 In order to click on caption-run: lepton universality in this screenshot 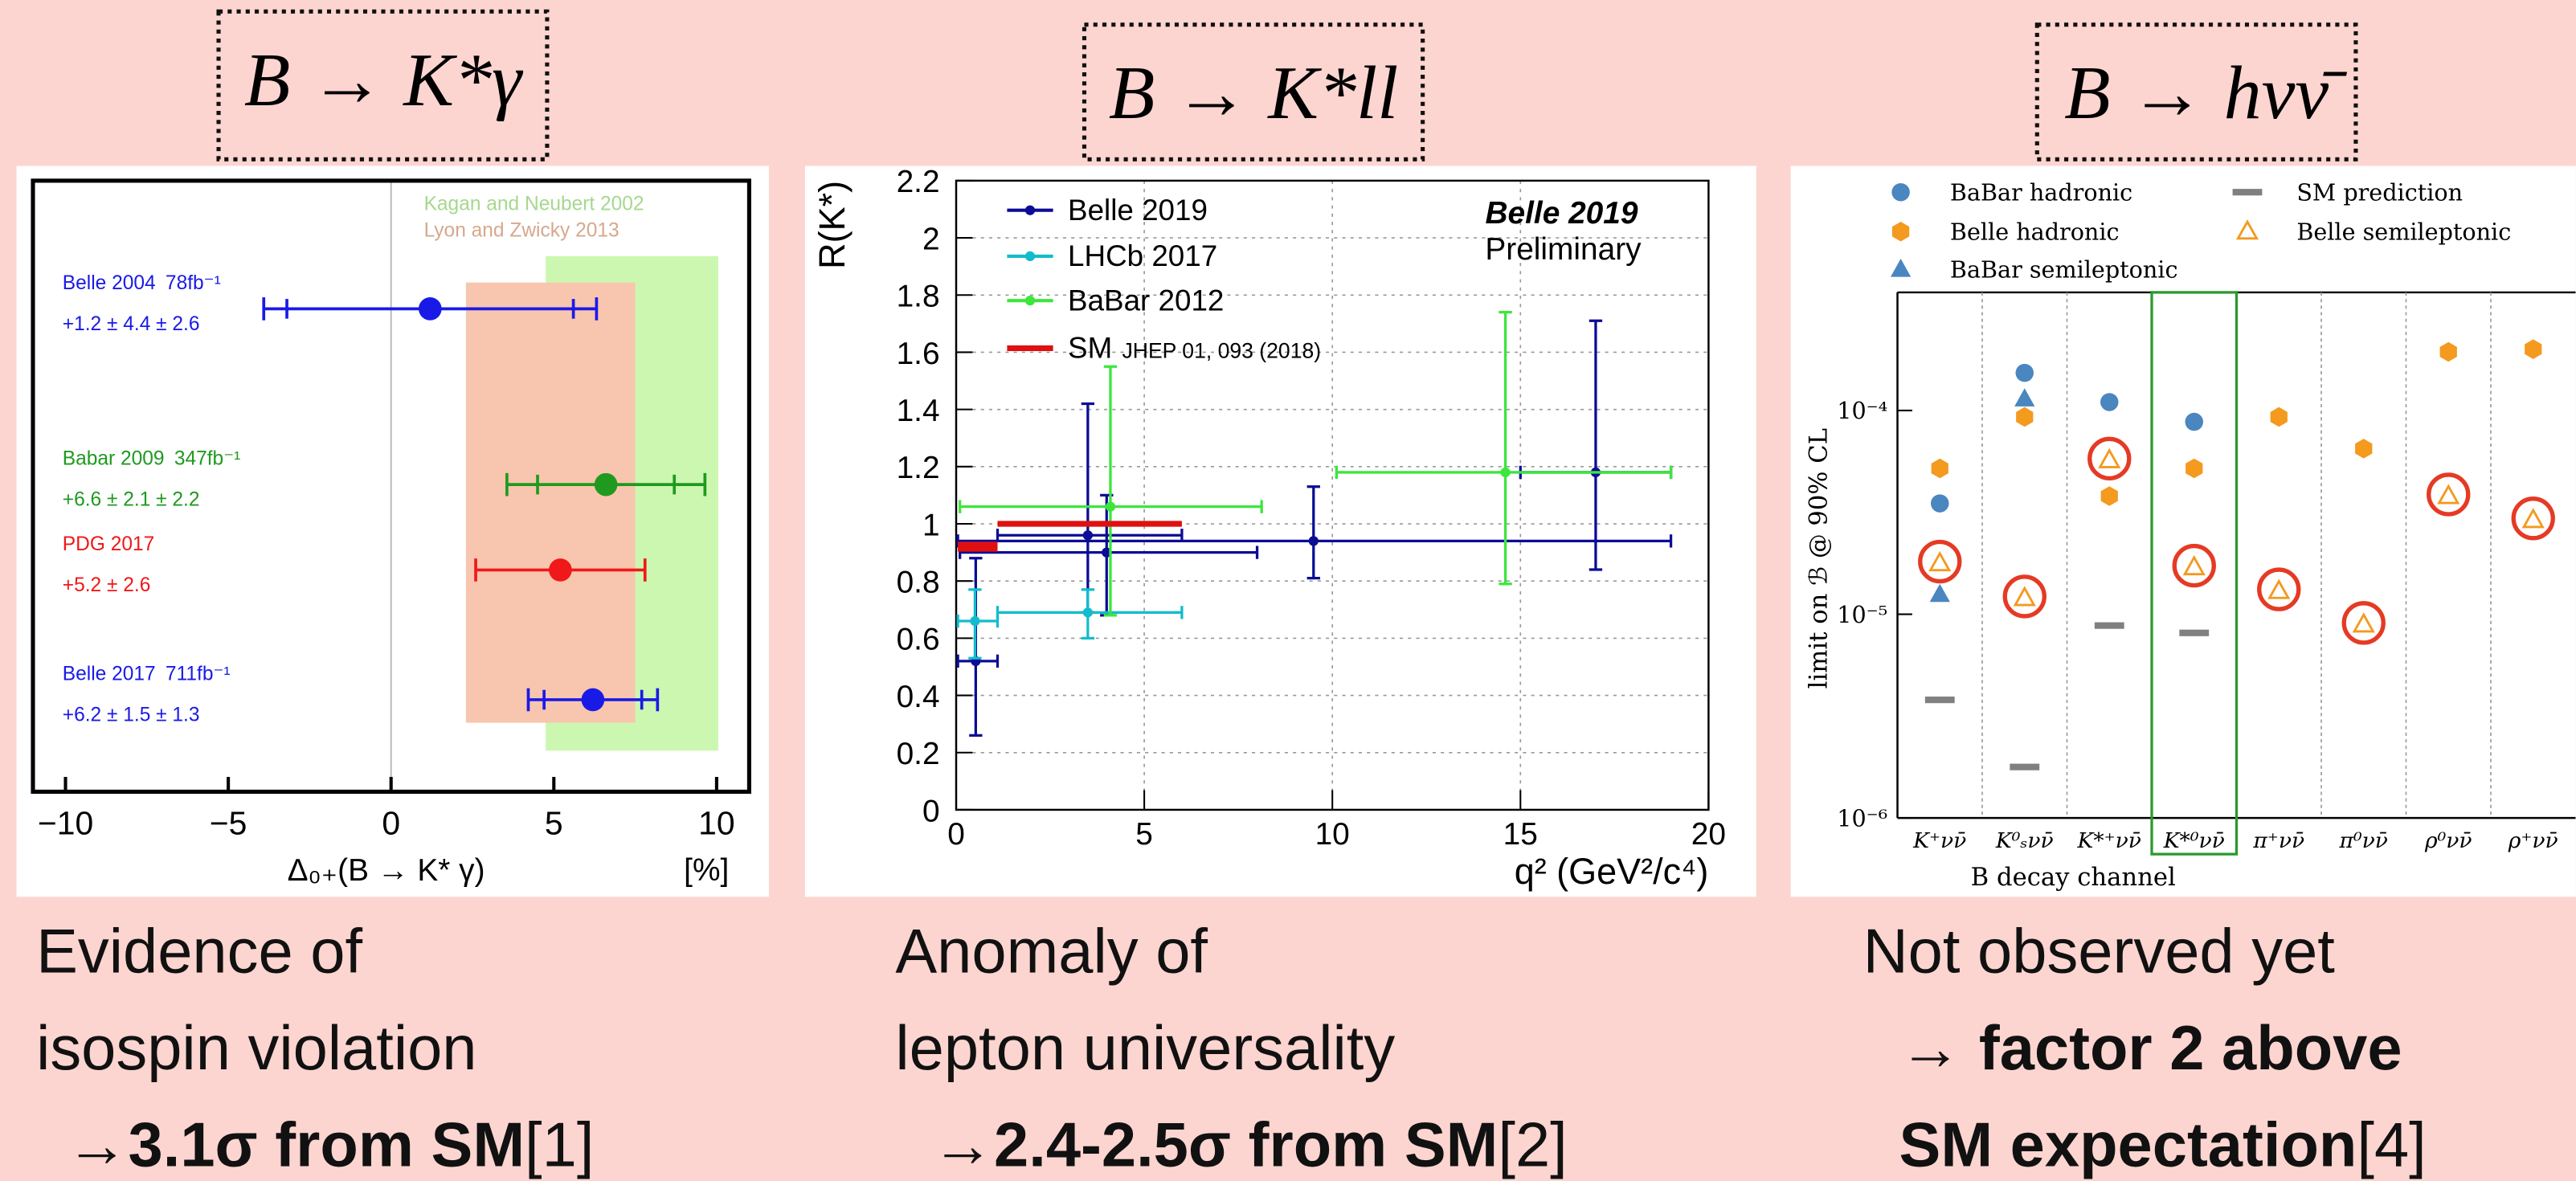, I will do `click(1145, 1049)`.